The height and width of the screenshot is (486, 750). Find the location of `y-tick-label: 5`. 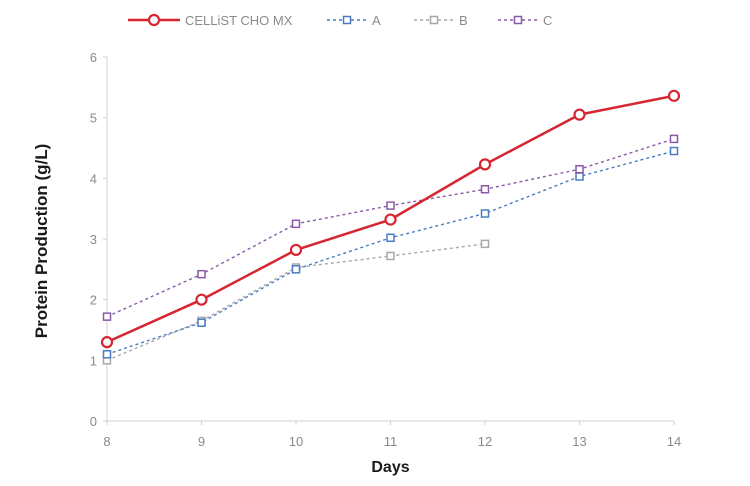

y-tick-label: 5 is located at coordinates (93, 118).